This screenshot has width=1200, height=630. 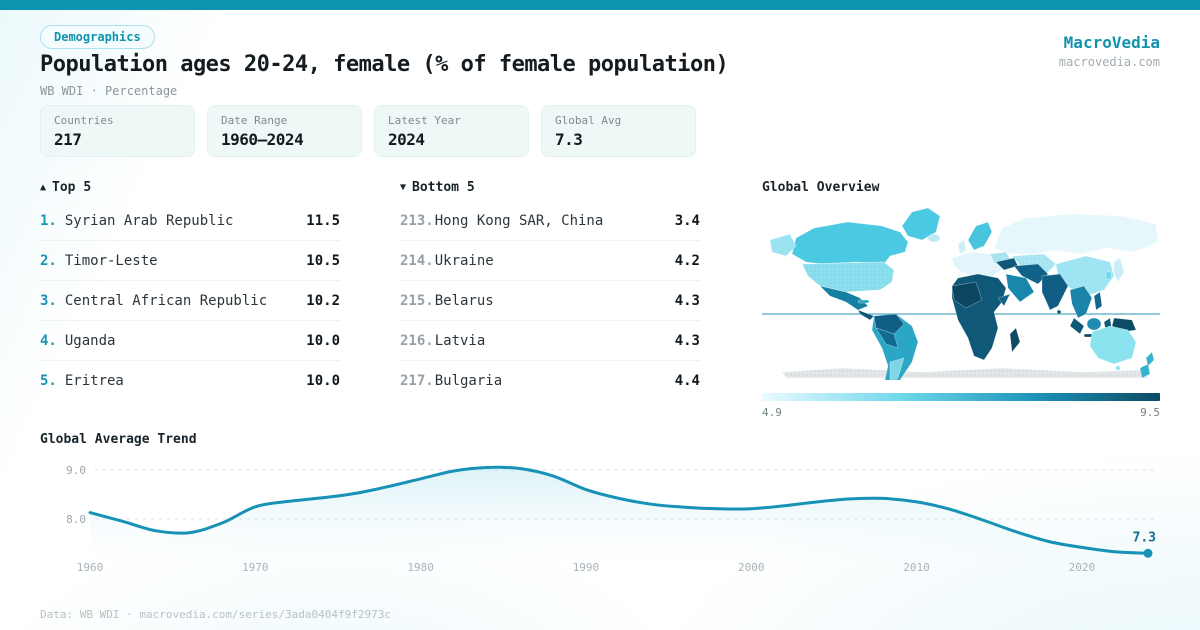 I want to click on legend-min-label: 4.9, so click(x=772, y=412).